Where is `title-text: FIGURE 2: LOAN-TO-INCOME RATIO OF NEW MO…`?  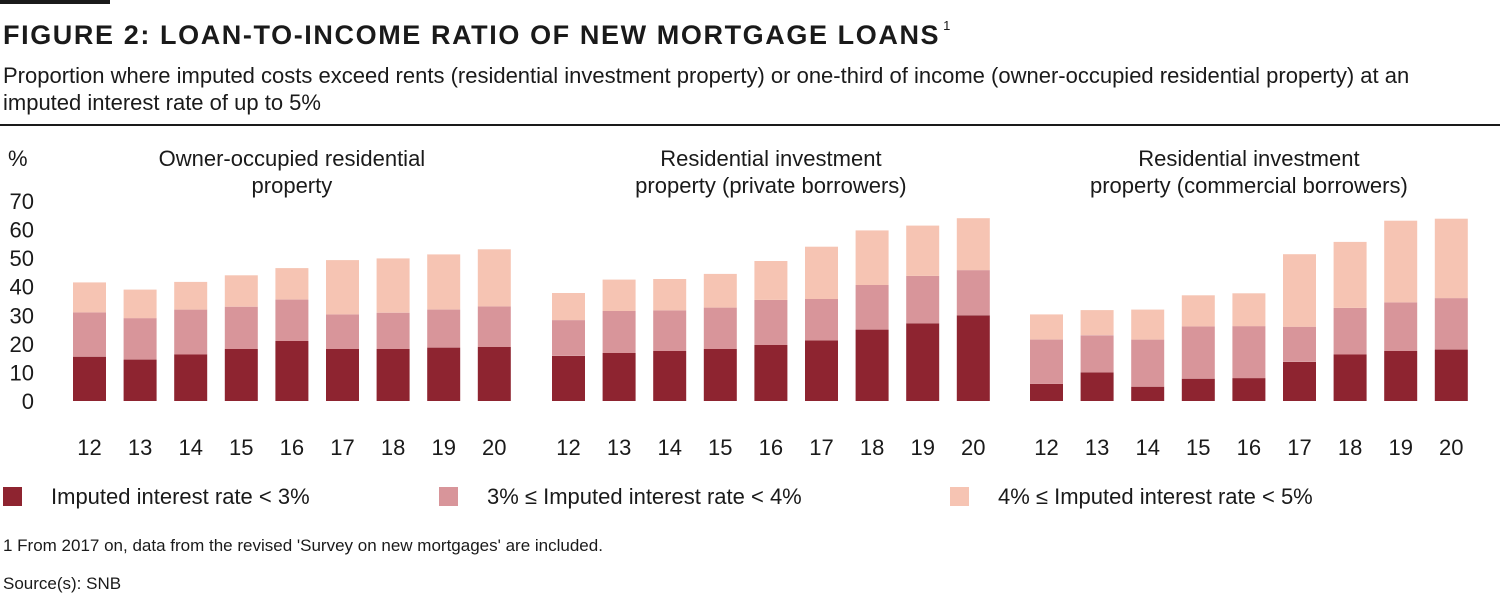
title-text: FIGURE 2: LOAN-TO-INCOME RATIO OF NEW MO… is located at coordinates (472, 35).